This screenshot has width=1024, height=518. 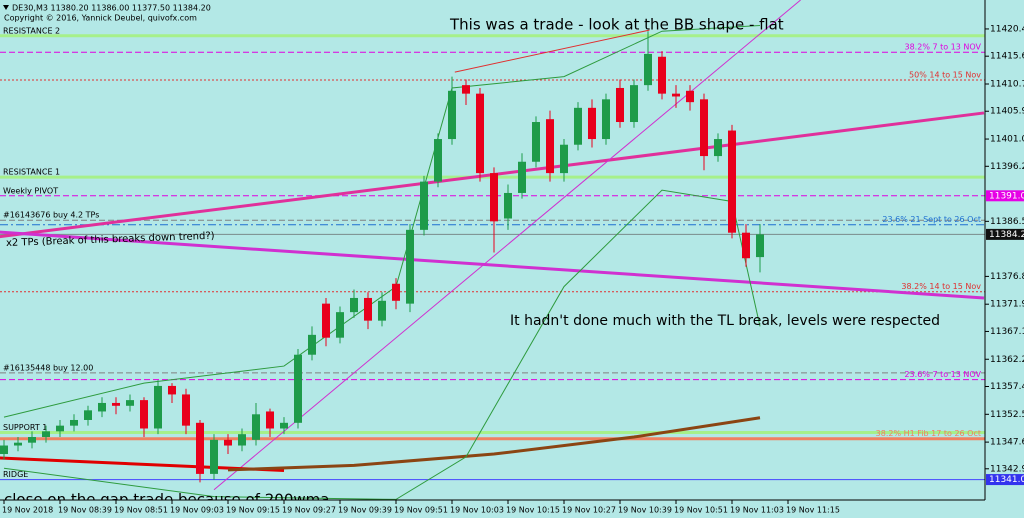 What do you see at coordinates (1007, 469) in the screenshot?
I see `y-tick-label: 11342.90` at bounding box center [1007, 469].